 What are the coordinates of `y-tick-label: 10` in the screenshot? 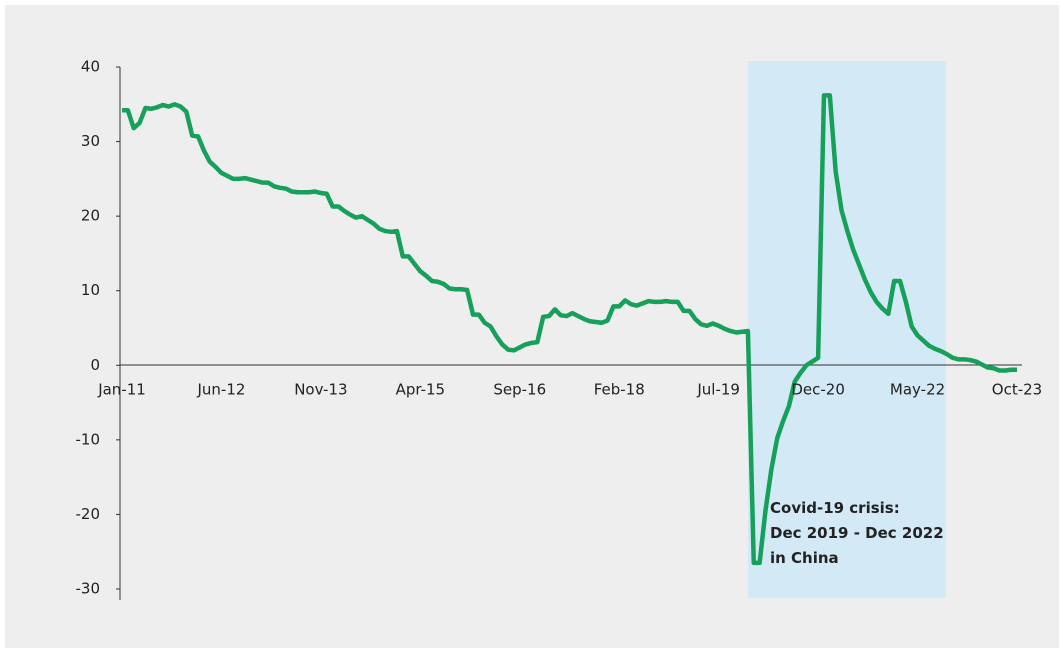 It's located at (90, 290).